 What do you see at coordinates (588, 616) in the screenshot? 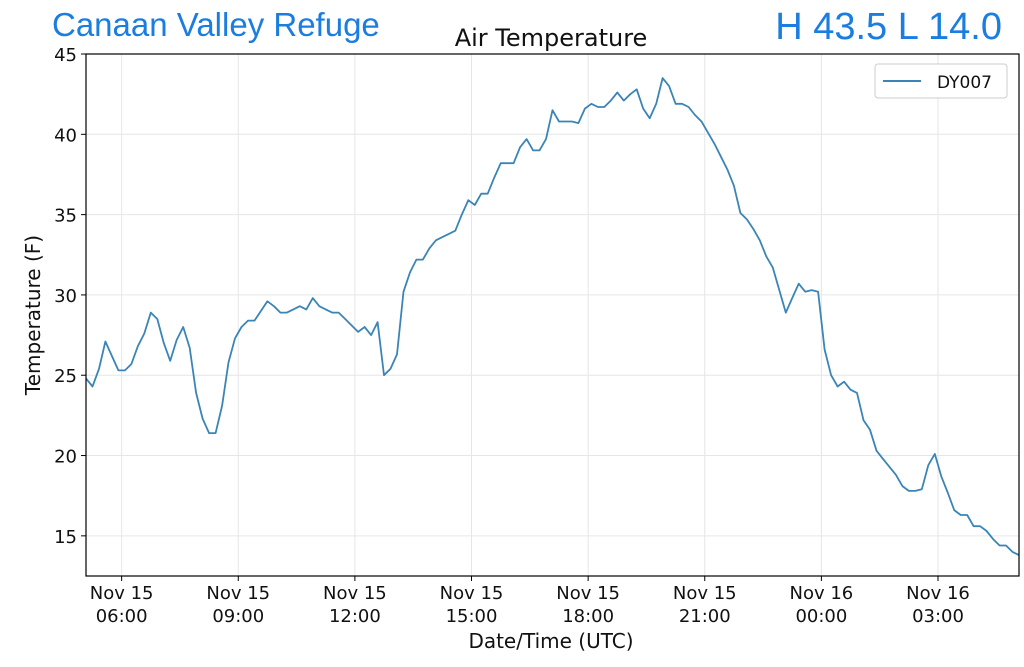
I see `x-tick-label-time: 18:00` at bounding box center [588, 616].